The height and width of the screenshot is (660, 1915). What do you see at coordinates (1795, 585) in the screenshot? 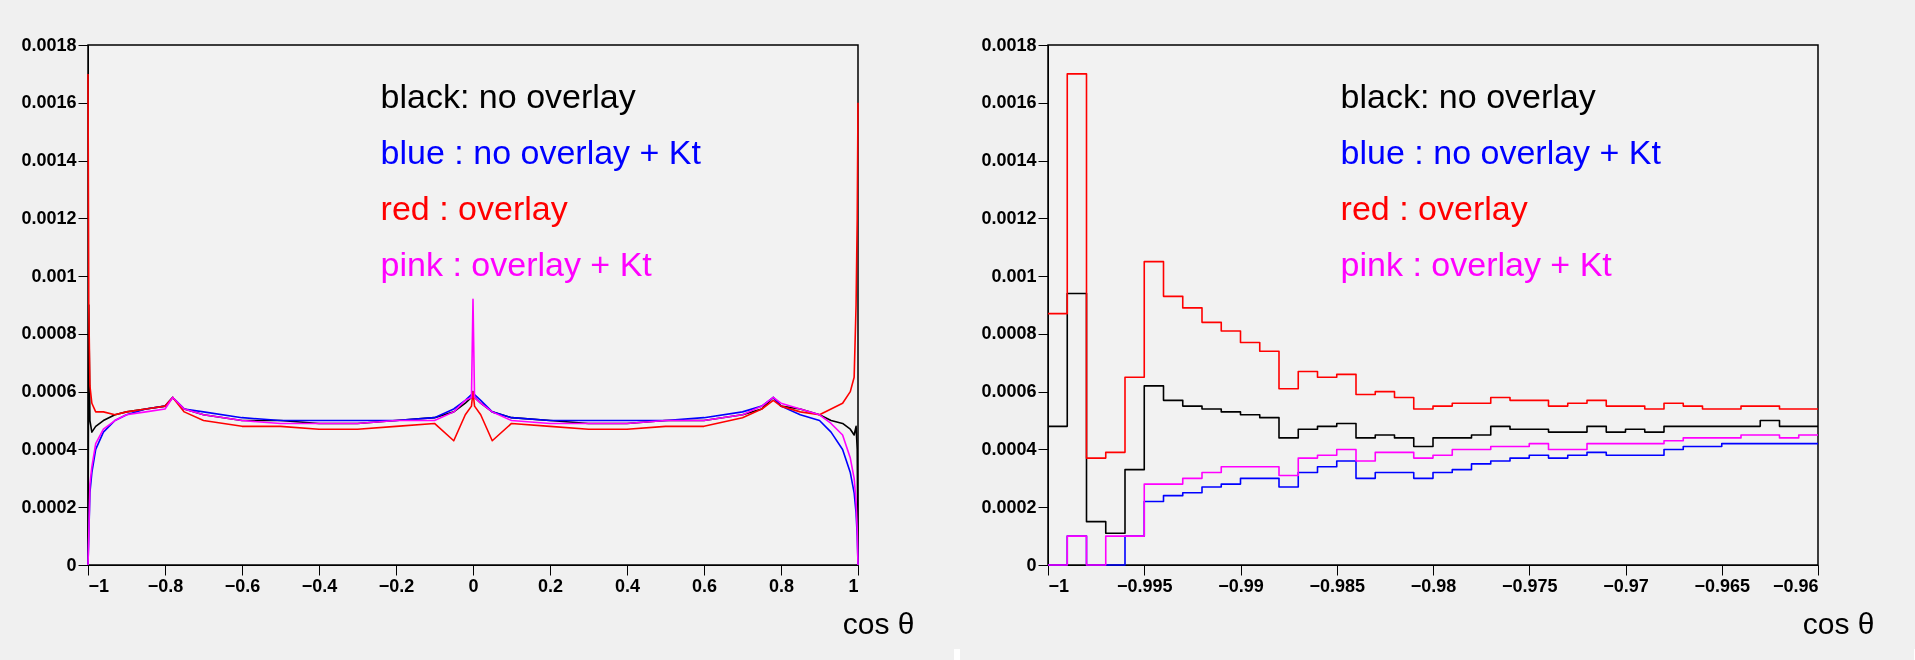
I see `x-tick-label: −0.96` at bounding box center [1795, 585].